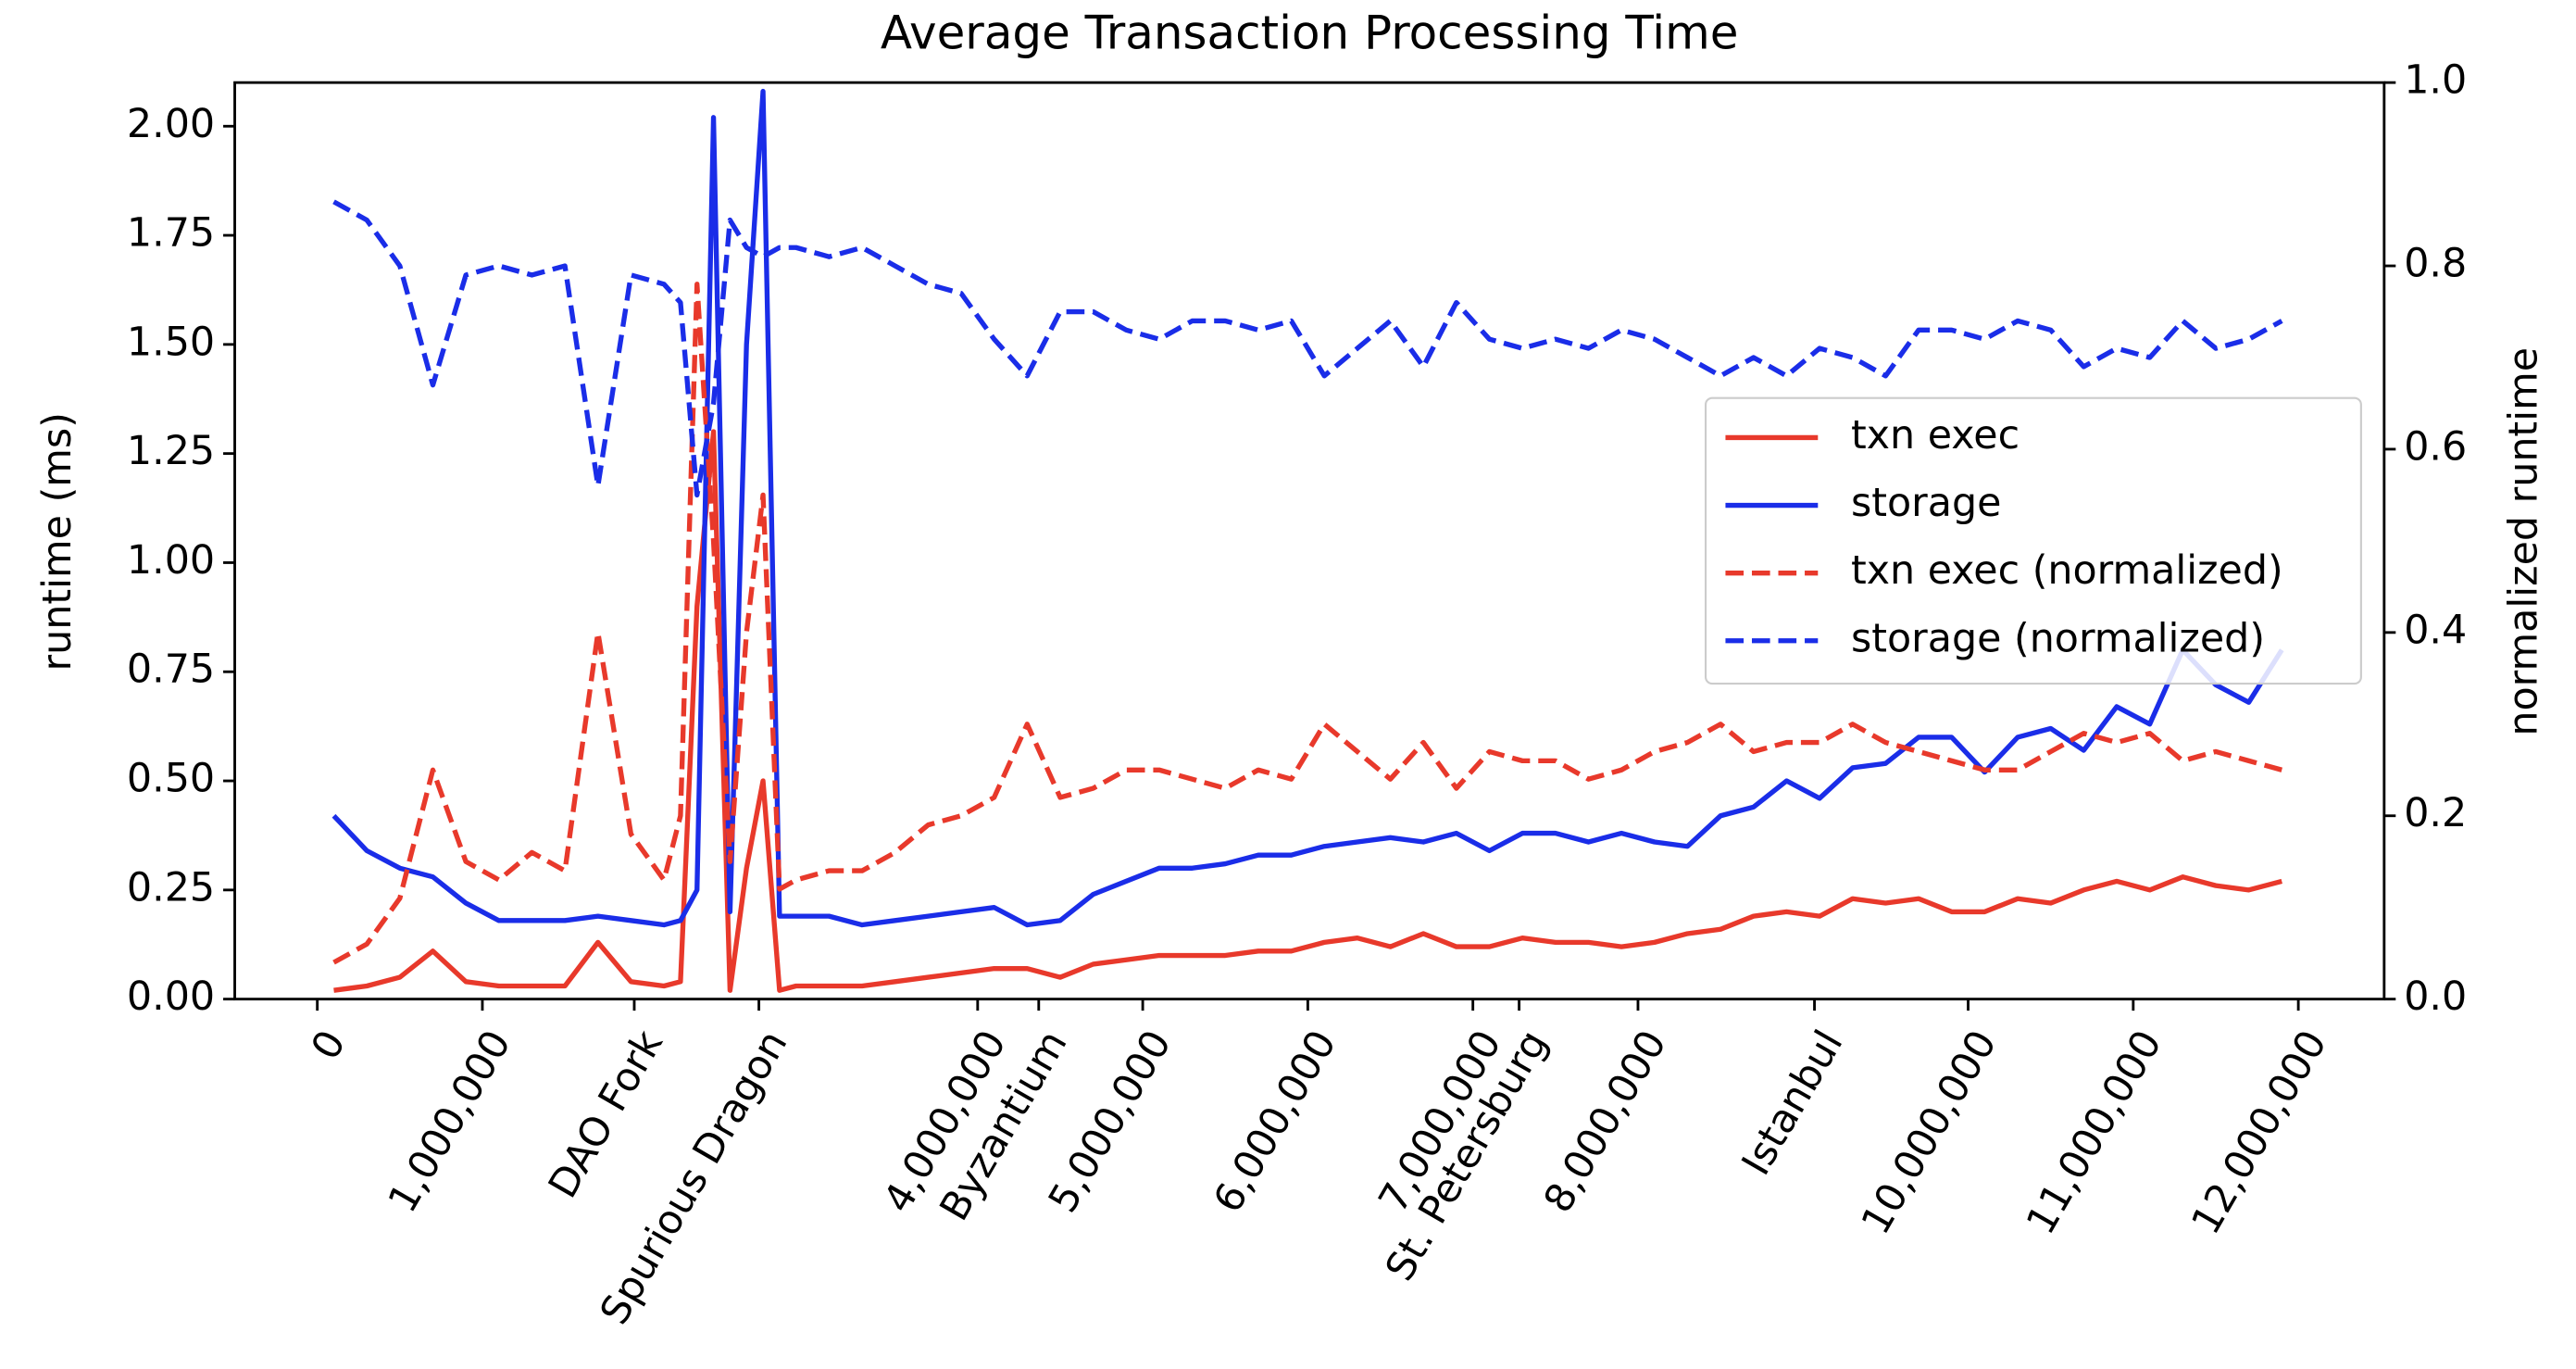 The image size is (2576, 1369). Describe the element at coordinates (2435, 630) in the screenshot. I see `y2-tick-label: 0.4` at that location.